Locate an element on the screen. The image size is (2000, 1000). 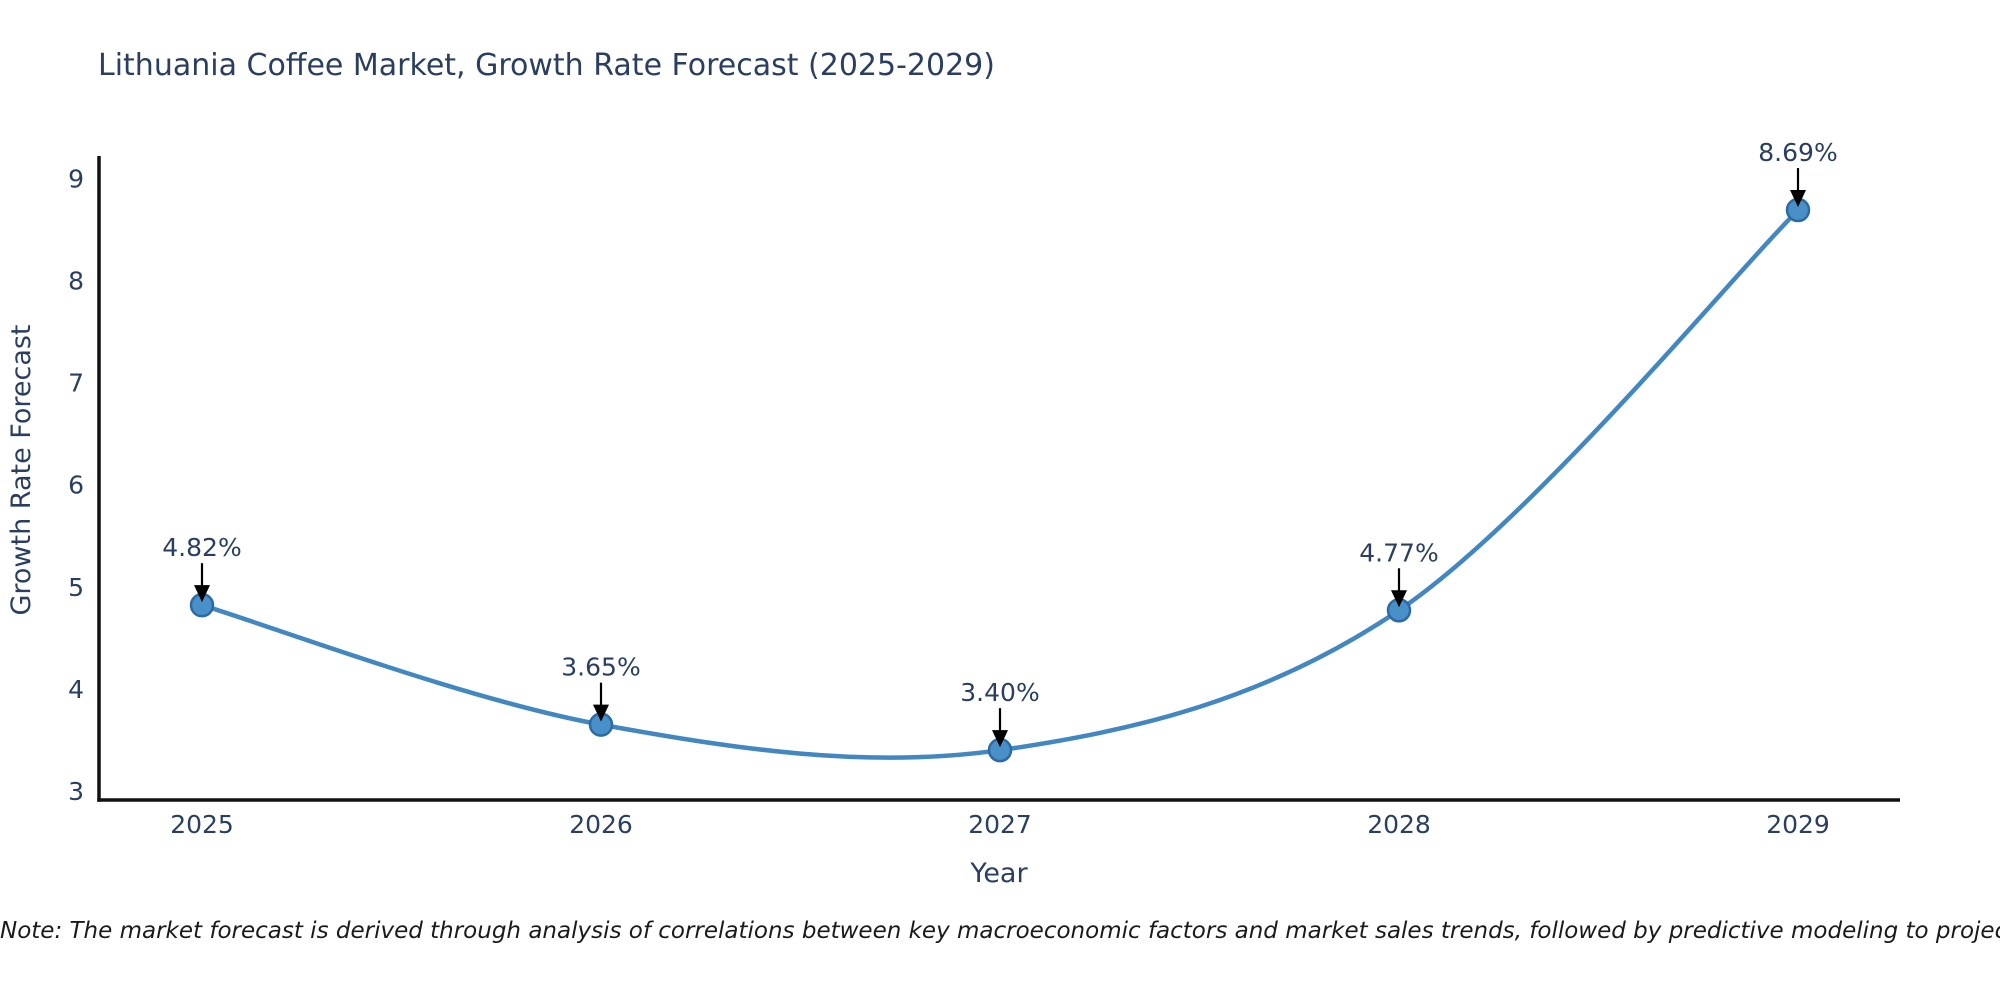
annotation-label: 3.40% is located at coordinates (999, 692).